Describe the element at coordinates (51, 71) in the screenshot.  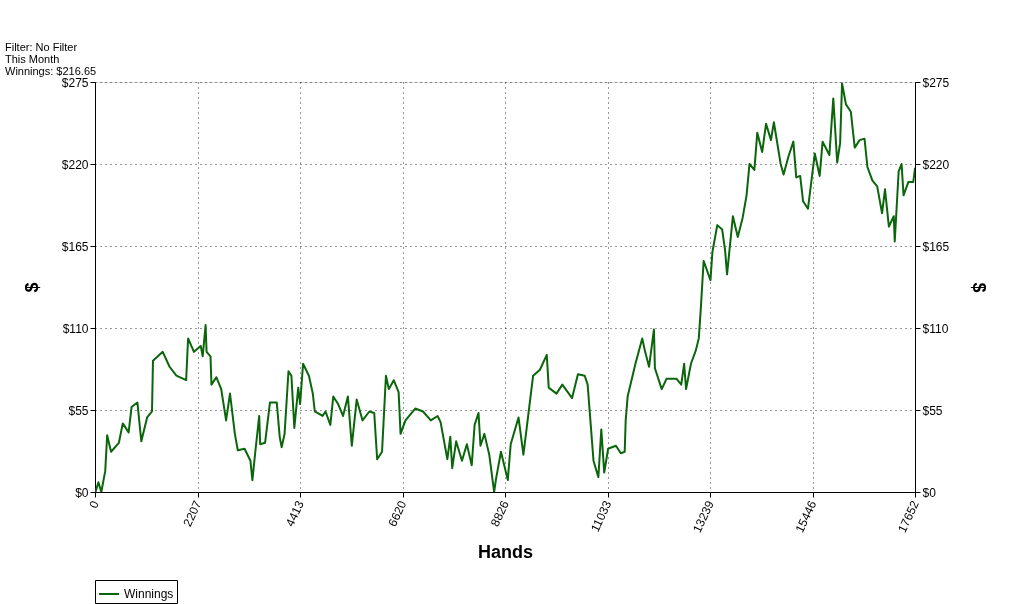
I see `text: Winnings: $216.65` at that location.